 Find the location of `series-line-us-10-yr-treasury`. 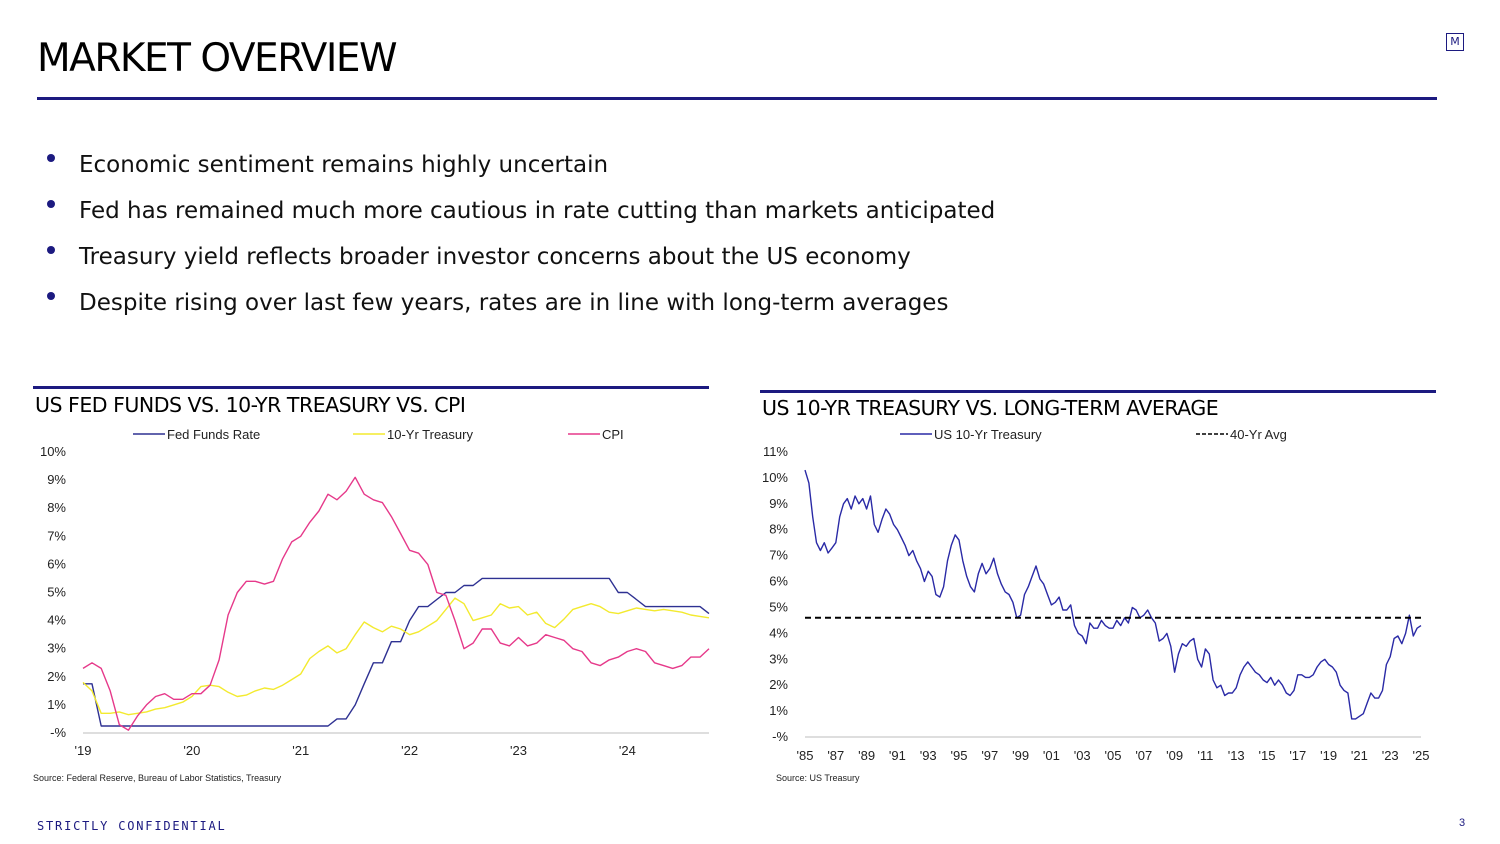

series-line-us-10-yr-treasury is located at coordinates (1113, 594).